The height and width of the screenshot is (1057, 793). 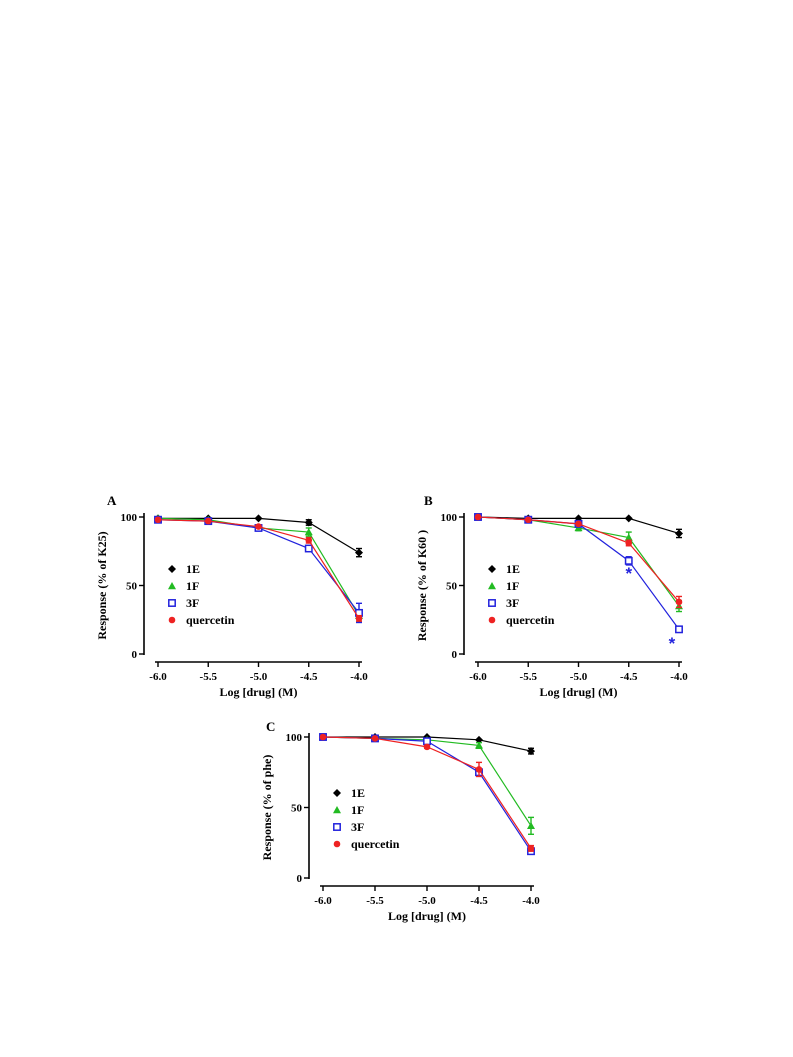 What do you see at coordinates (579, 692) in the screenshot?
I see `panel-b-x-axis-title: Log [drug] (M)` at bounding box center [579, 692].